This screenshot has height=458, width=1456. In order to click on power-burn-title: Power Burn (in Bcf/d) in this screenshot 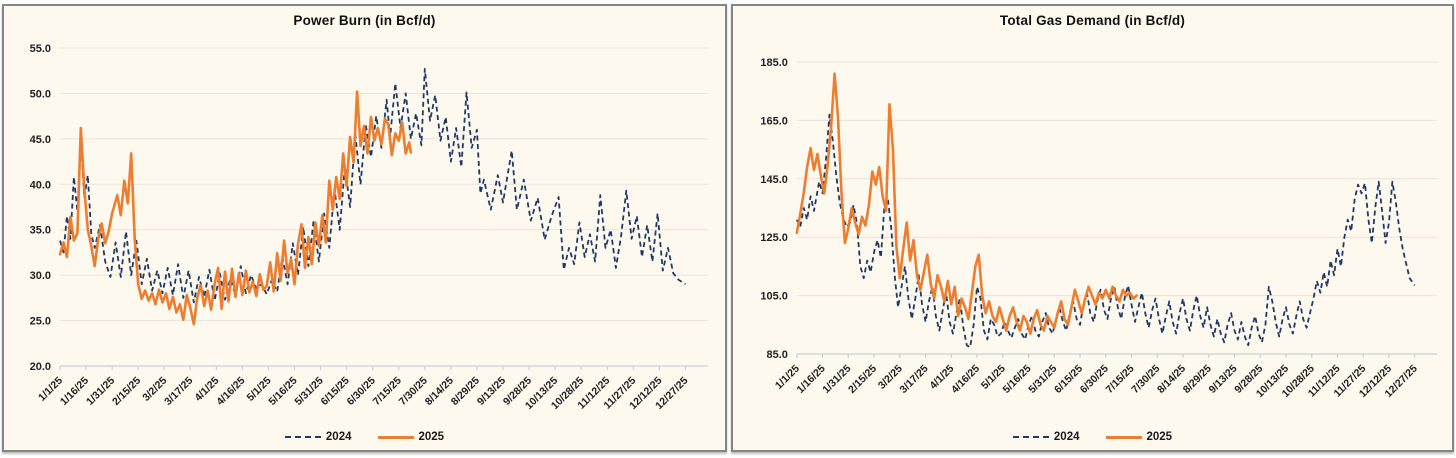, I will do `click(364, 20)`.